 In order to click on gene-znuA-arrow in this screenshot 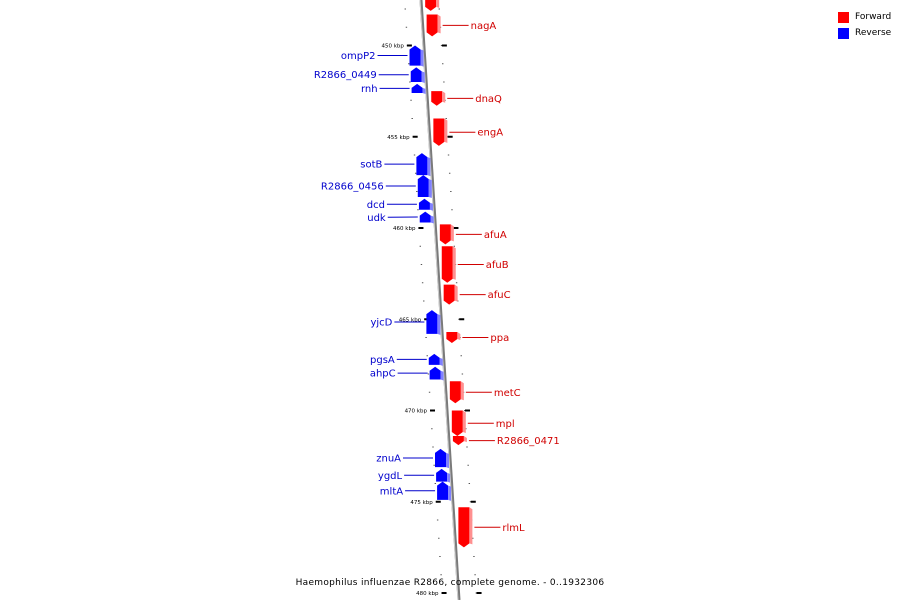, I will do `click(442, 458)`.